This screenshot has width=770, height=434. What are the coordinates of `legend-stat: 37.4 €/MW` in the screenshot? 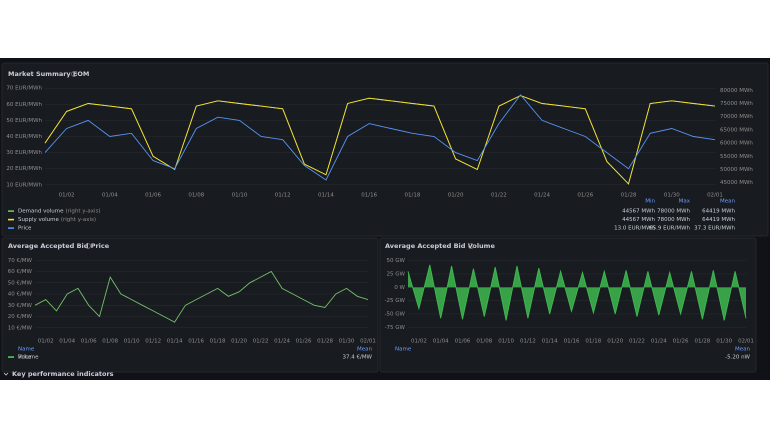 It's located at (357, 358).